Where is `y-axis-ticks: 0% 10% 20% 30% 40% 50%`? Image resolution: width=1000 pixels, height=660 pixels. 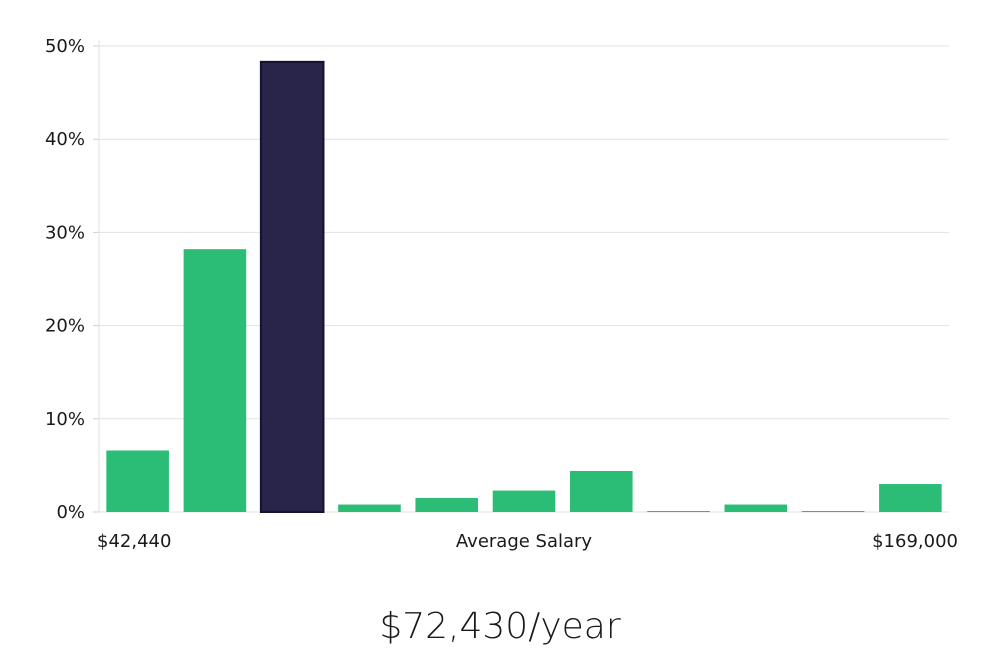
y-axis-ticks: 0% 10% 20% 30% 40% 50% is located at coordinates (72, 279).